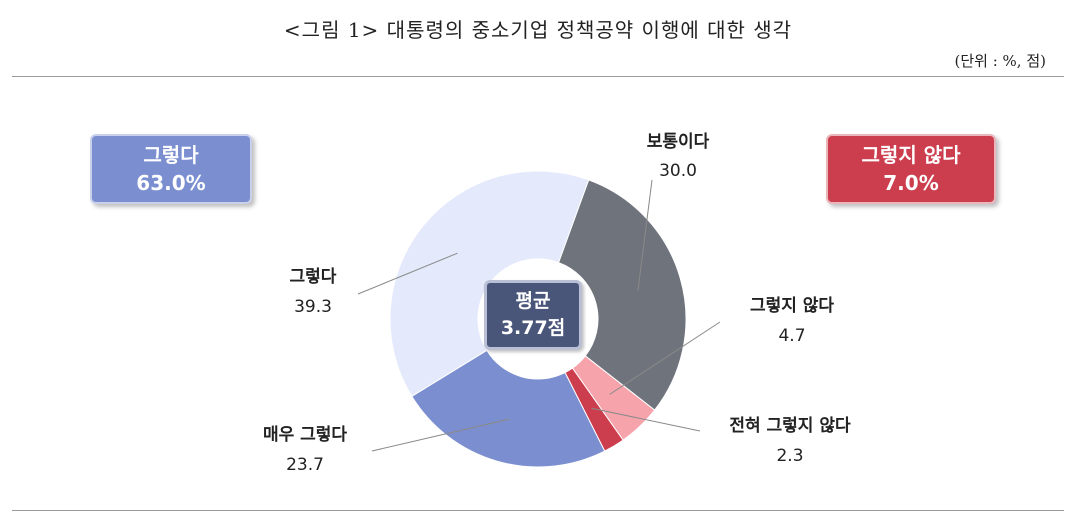 Image resolution: width=1076 pixels, height=519 pixels. What do you see at coordinates (911, 183) in the screenshot?
I see `disagree-summary-value: 7.0%` at bounding box center [911, 183].